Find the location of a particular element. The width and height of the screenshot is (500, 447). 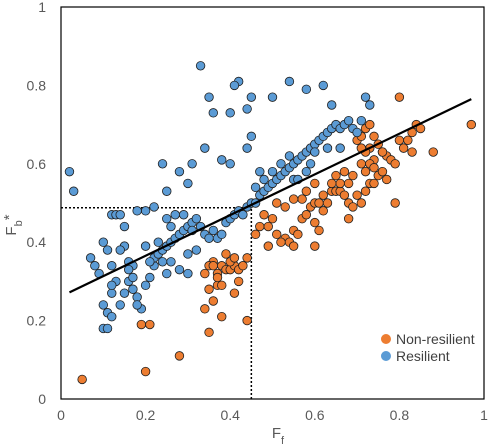

legend-label-non-resilient: Non-resilient is located at coordinates (435, 339).